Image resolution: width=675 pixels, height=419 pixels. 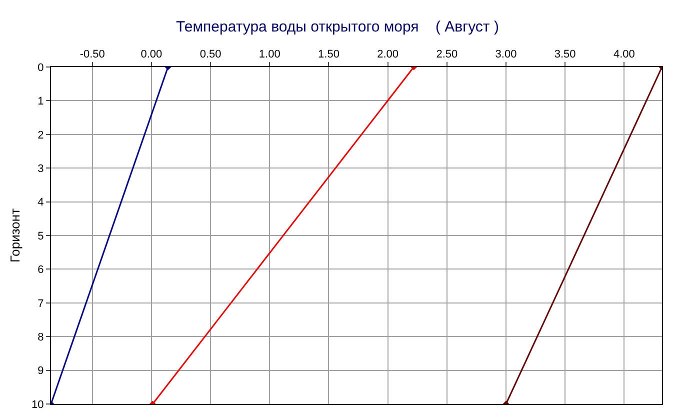 What do you see at coordinates (388, 54) in the screenshot?
I see `x-tick-label: 2.00` at bounding box center [388, 54].